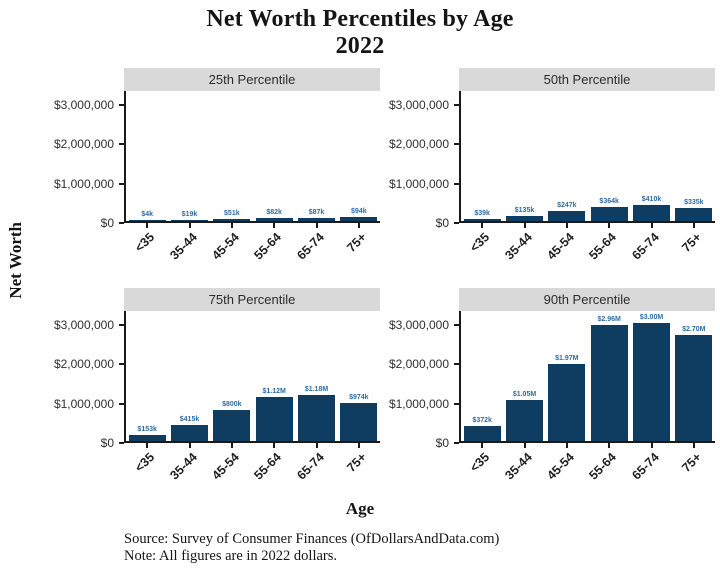  I want to click on bar-value-label: $1.05M, so click(524, 394).